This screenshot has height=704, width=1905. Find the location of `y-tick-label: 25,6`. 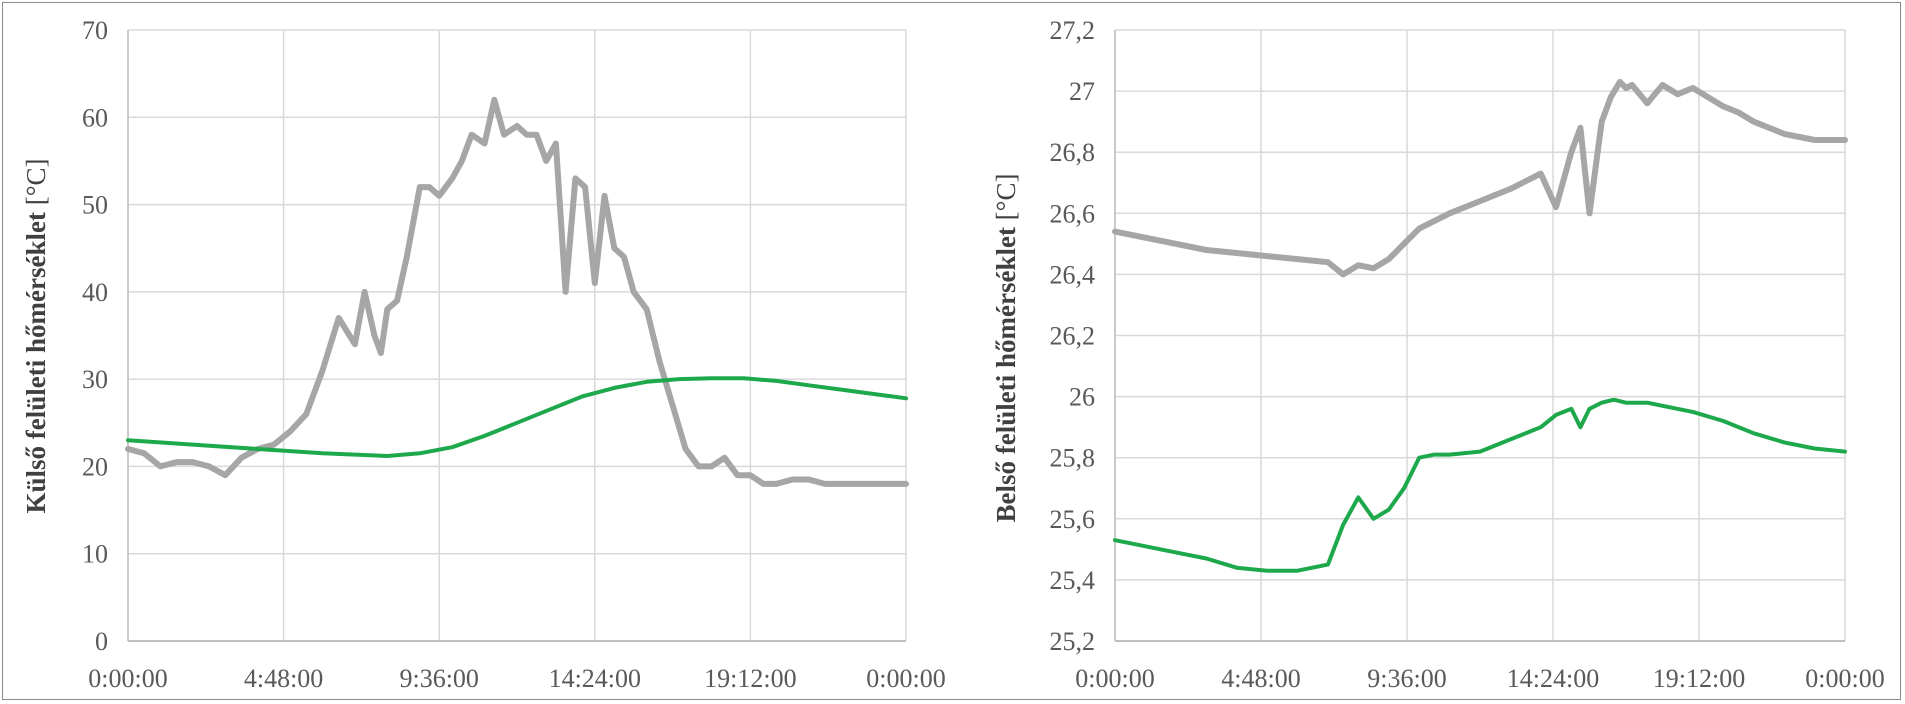

y-tick-label: 25,6 is located at coordinates (1073, 519).